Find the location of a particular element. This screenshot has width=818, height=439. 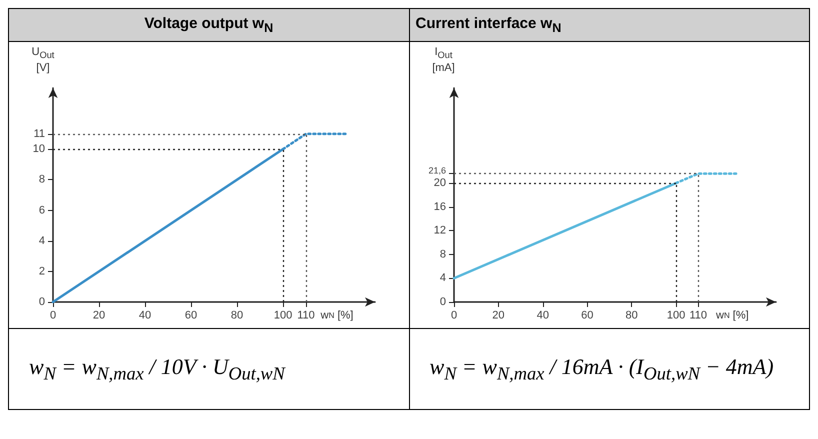

y-tick-label: 10 is located at coordinates (38, 149).